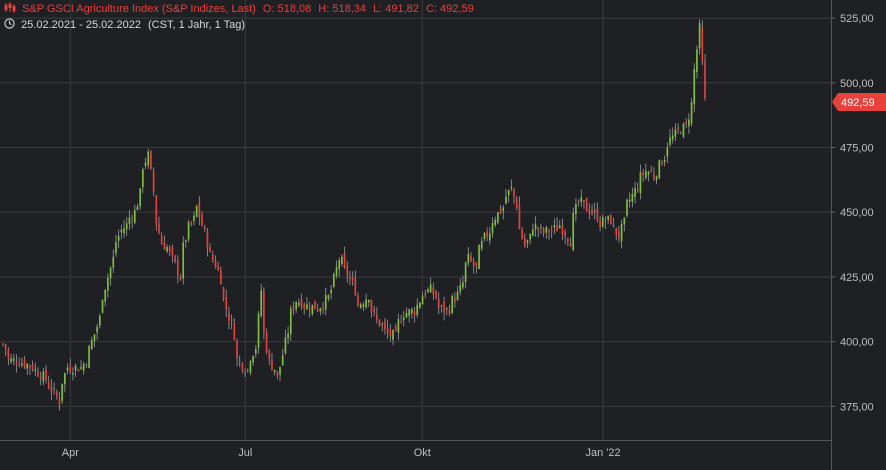  What do you see at coordinates (857, 149) in the screenshot?
I see `y-tick-label: 475,00` at bounding box center [857, 149].